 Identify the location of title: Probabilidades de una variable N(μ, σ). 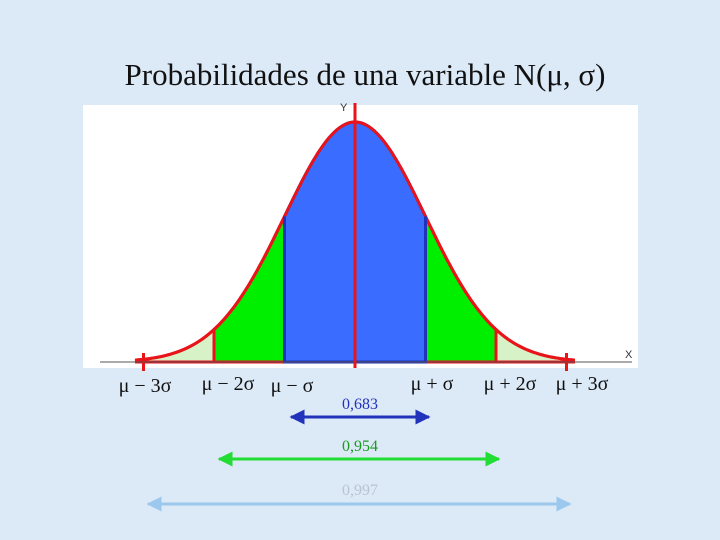
(365, 74).